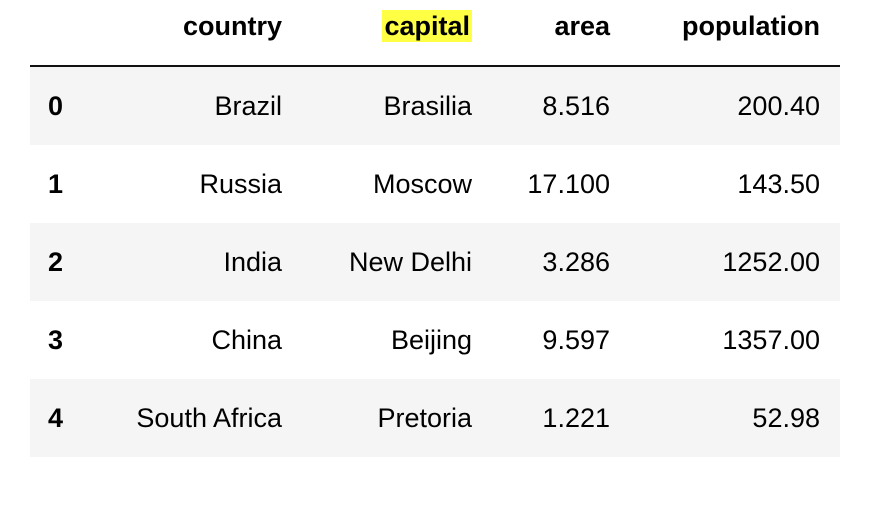 Image resolution: width=870 pixels, height=519 pixels. What do you see at coordinates (431, 340) in the screenshot?
I see `cell-capital: Beijing` at bounding box center [431, 340].